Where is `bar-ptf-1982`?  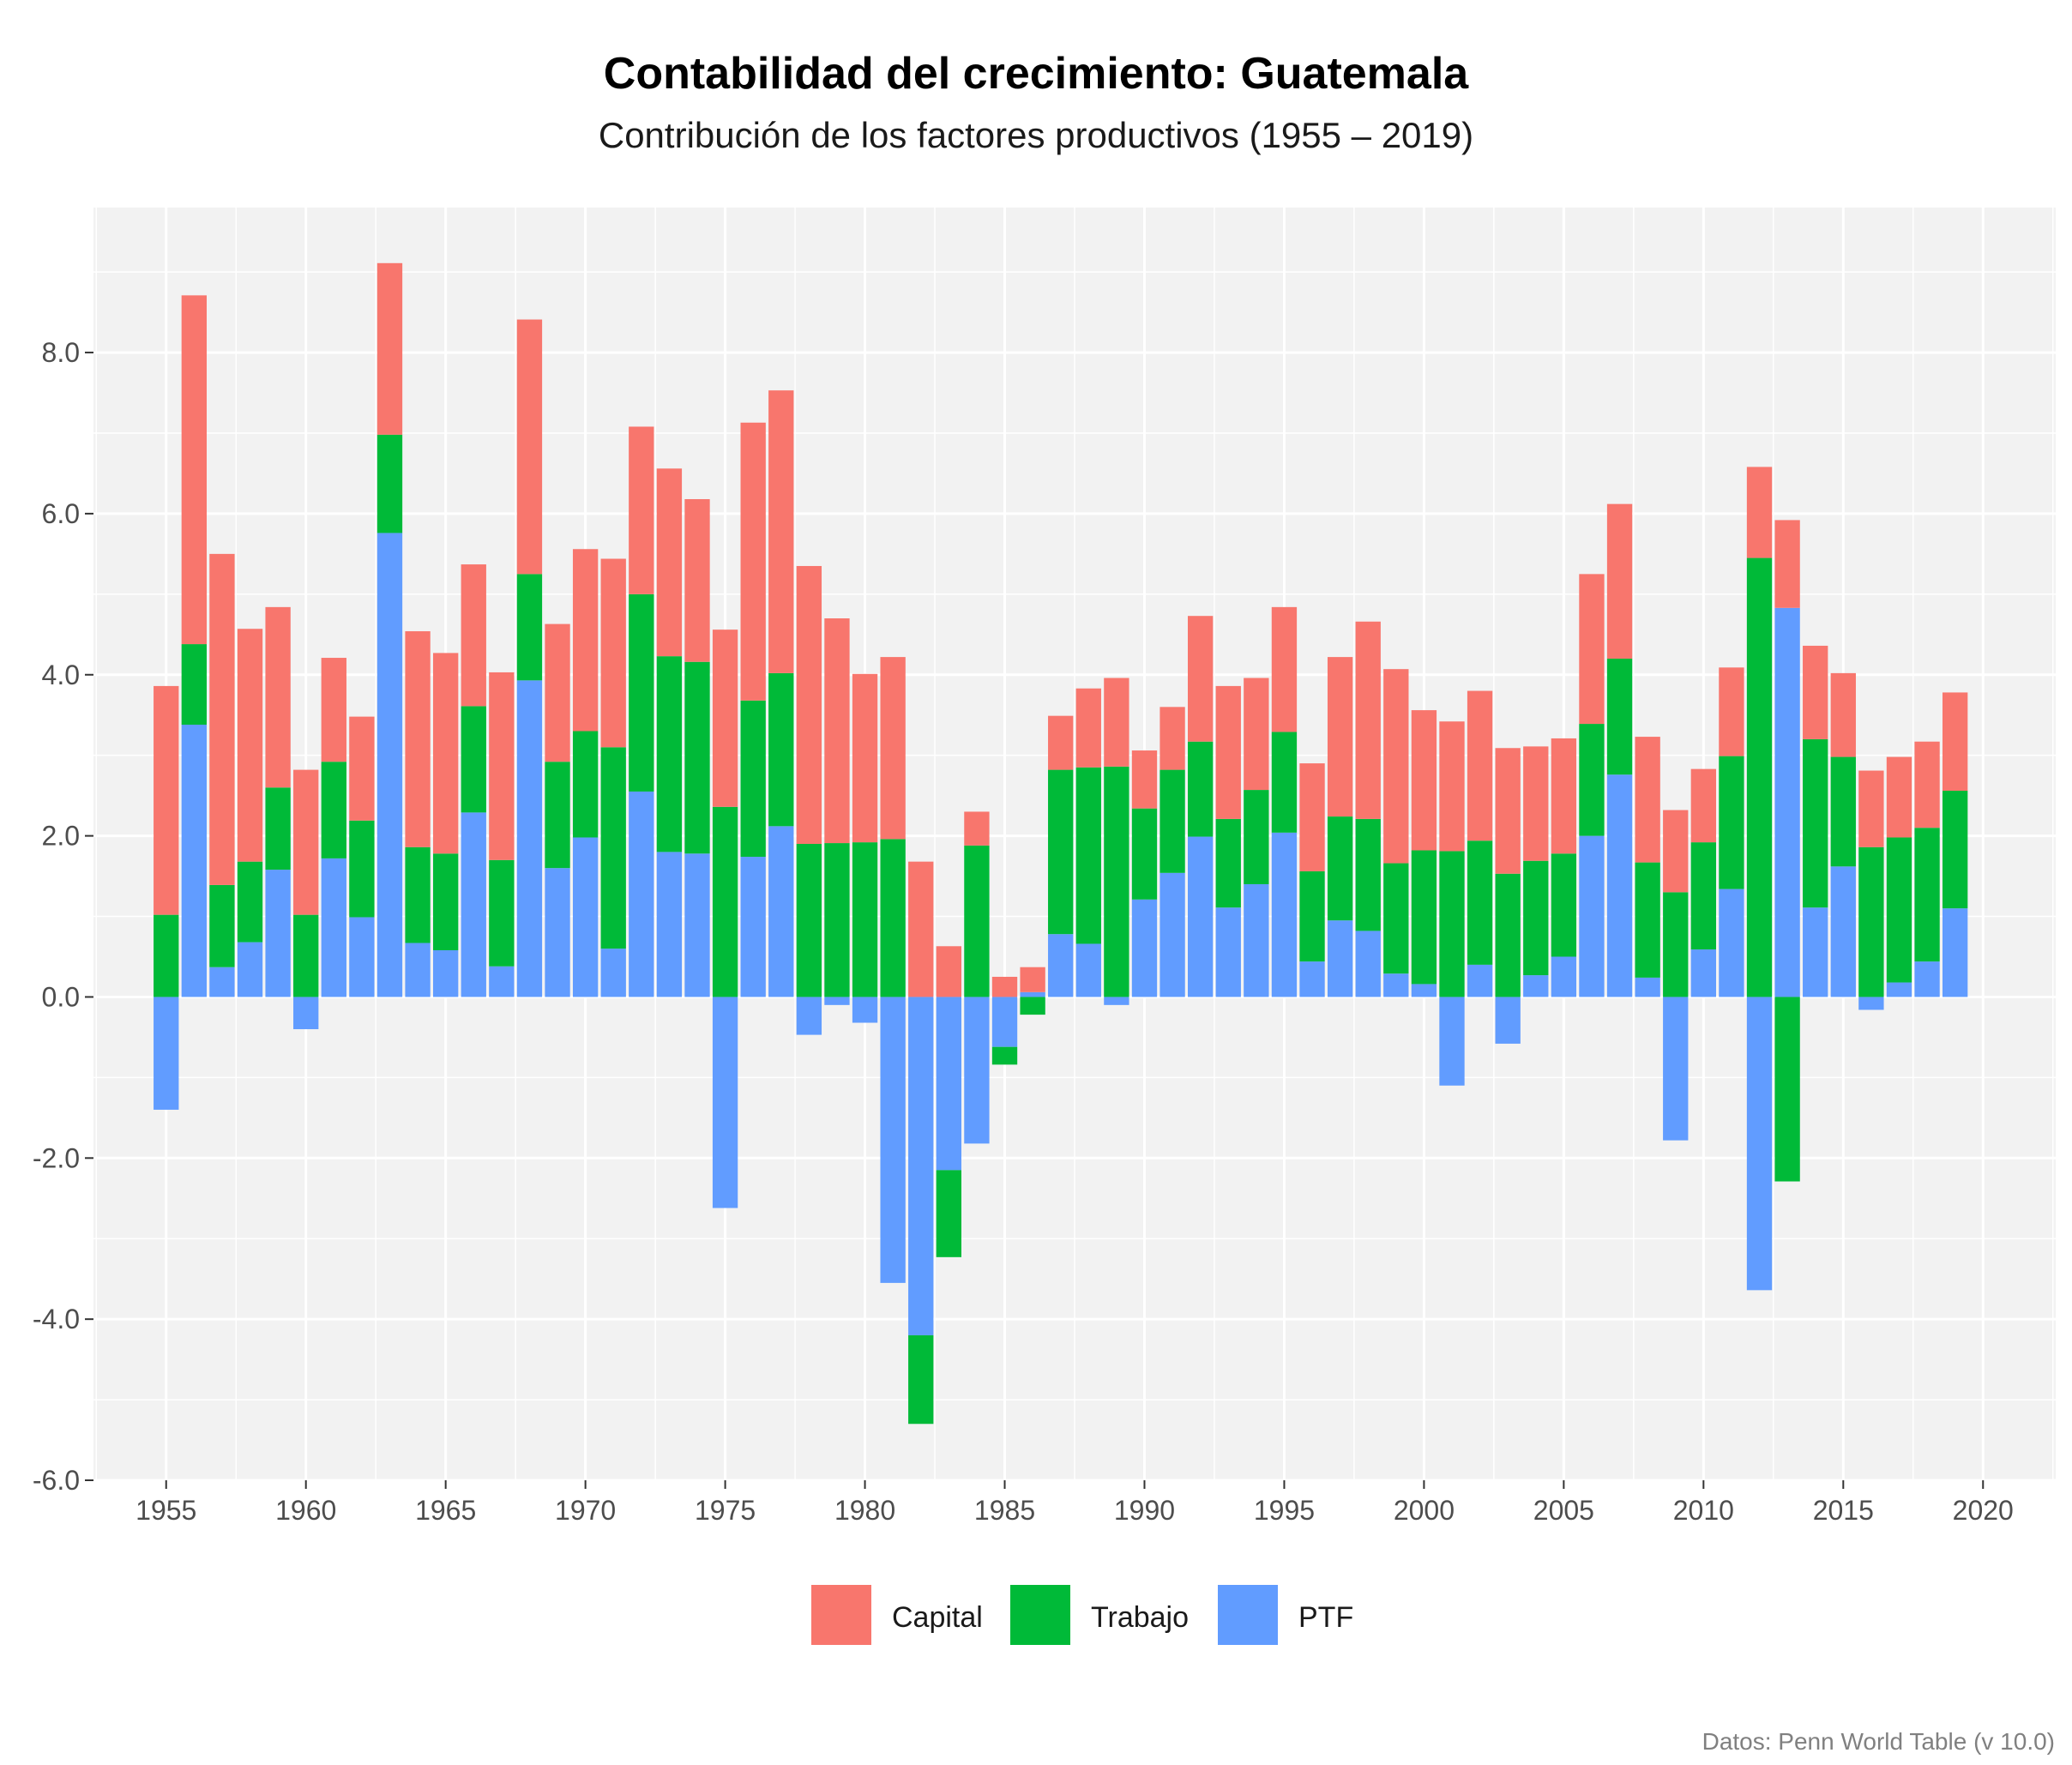 bar-ptf-1982 is located at coordinates (921, 1166).